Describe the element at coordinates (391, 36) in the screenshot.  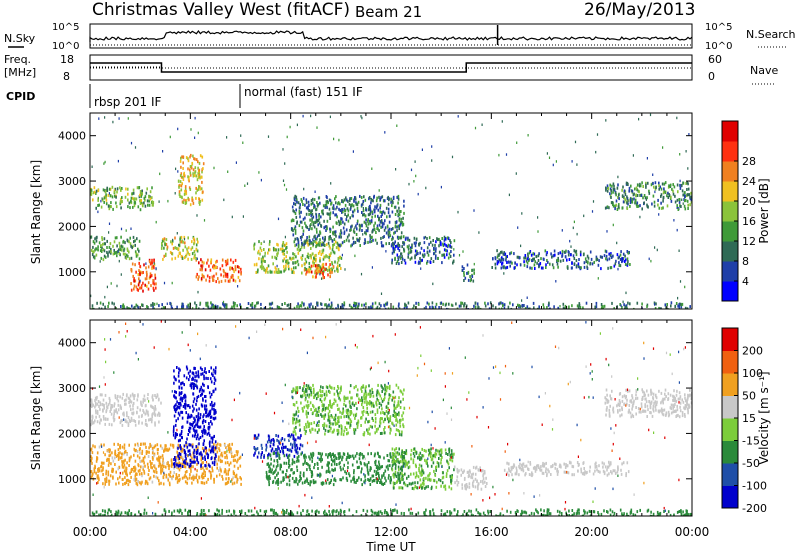
I see `nsky-line` at that location.